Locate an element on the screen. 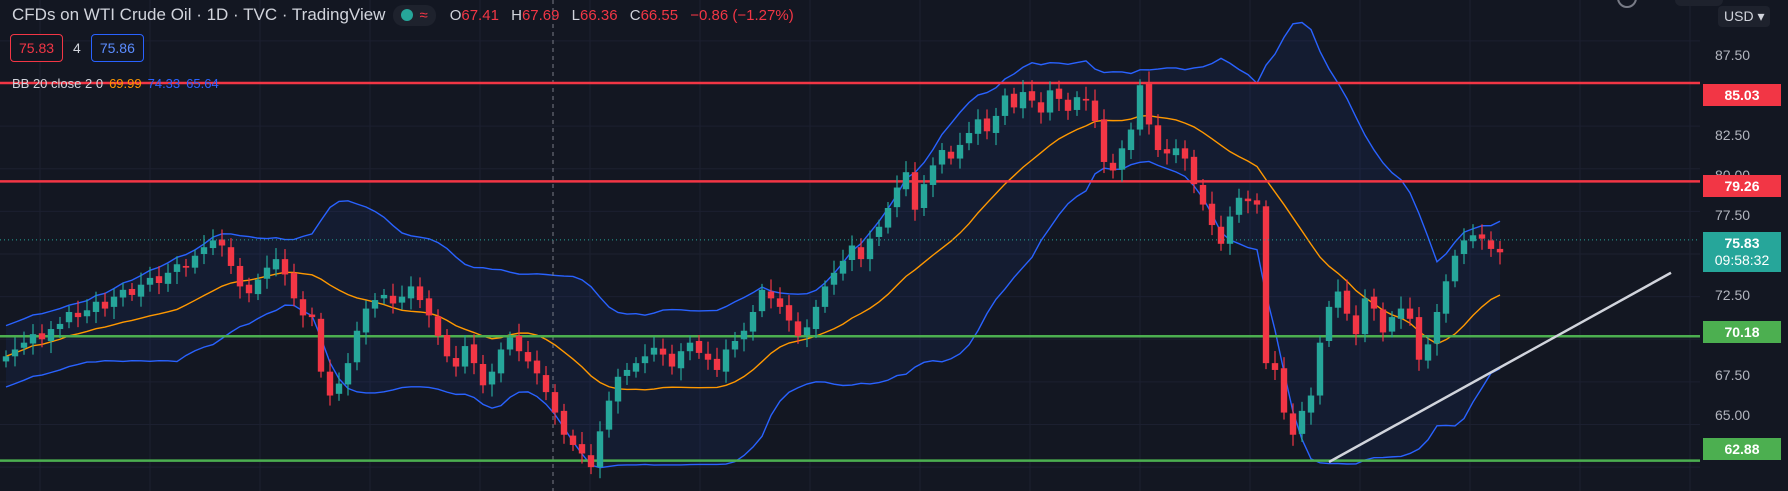 This screenshot has width=1788, height=491. top-right-button is located at coordinates (1699, 3).